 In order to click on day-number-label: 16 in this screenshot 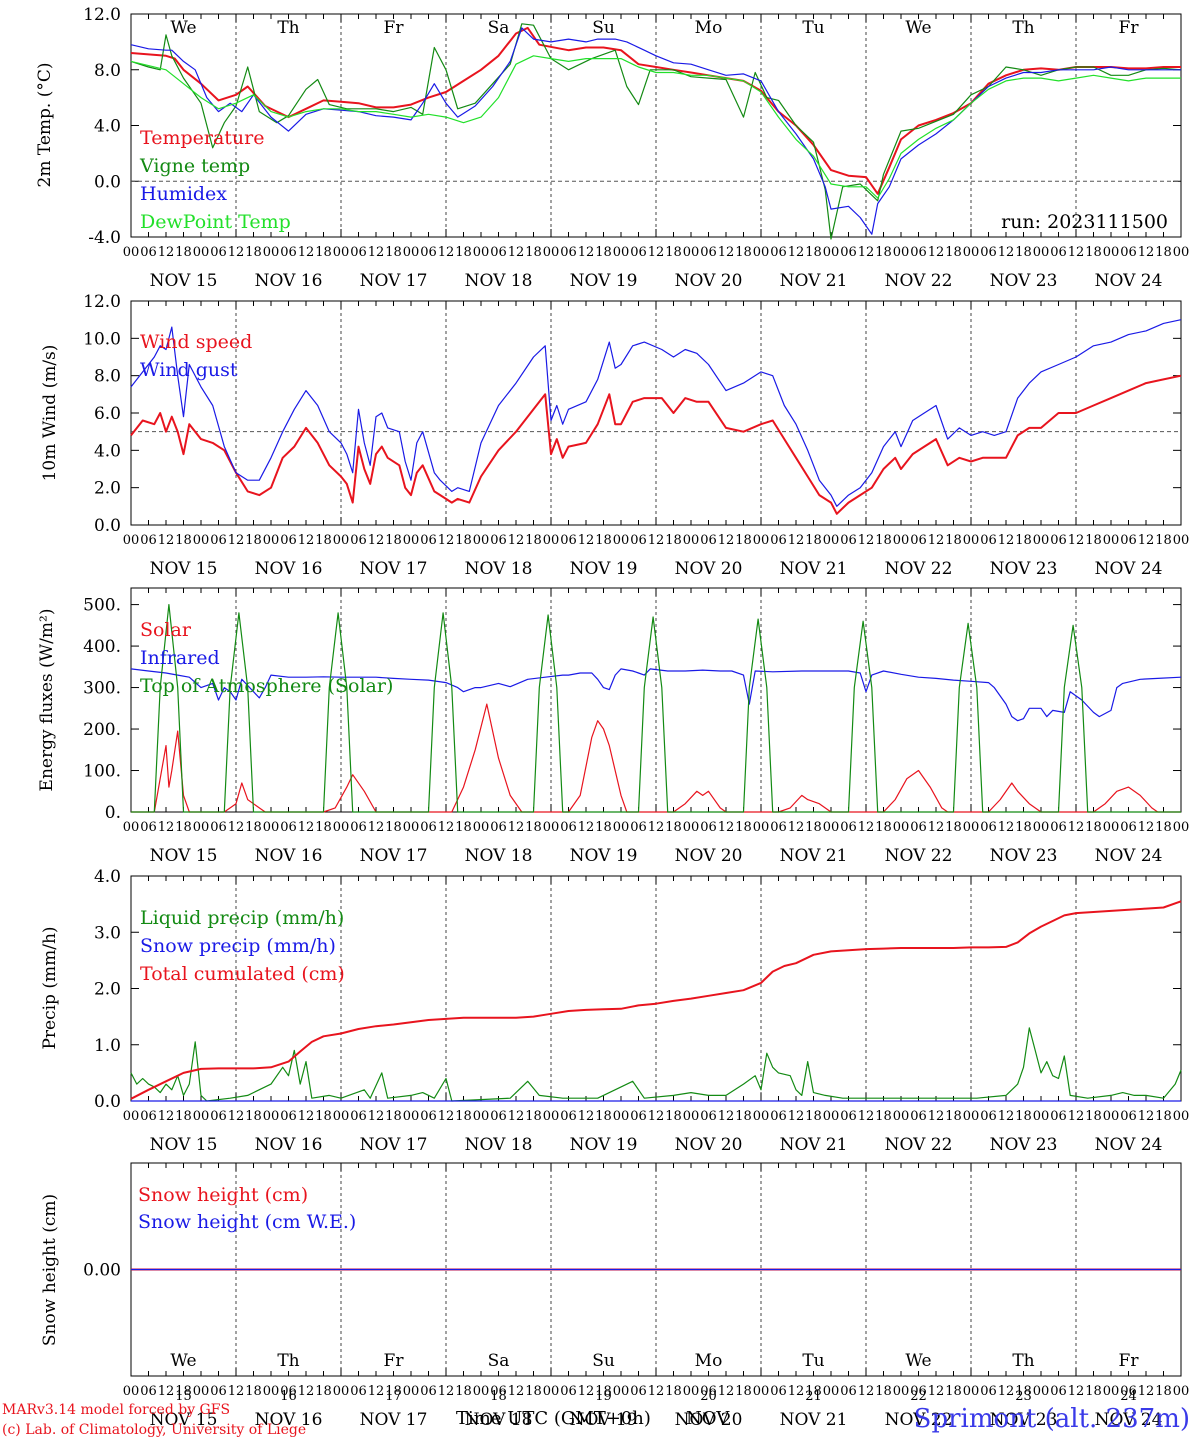, I will do `click(288, 1396)`.